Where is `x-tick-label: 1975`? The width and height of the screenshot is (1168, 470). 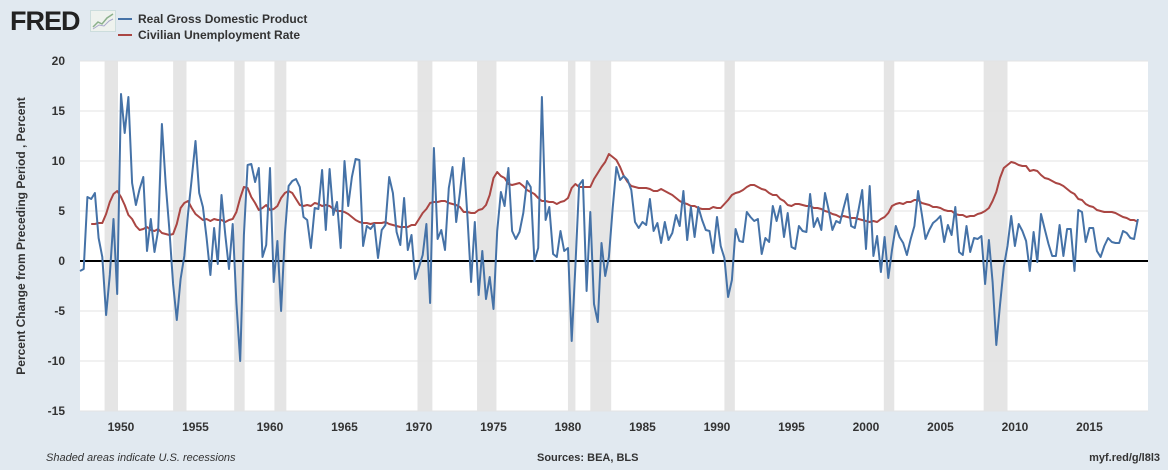 x-tick-label: 1975 is located at coordinates (493, 427).